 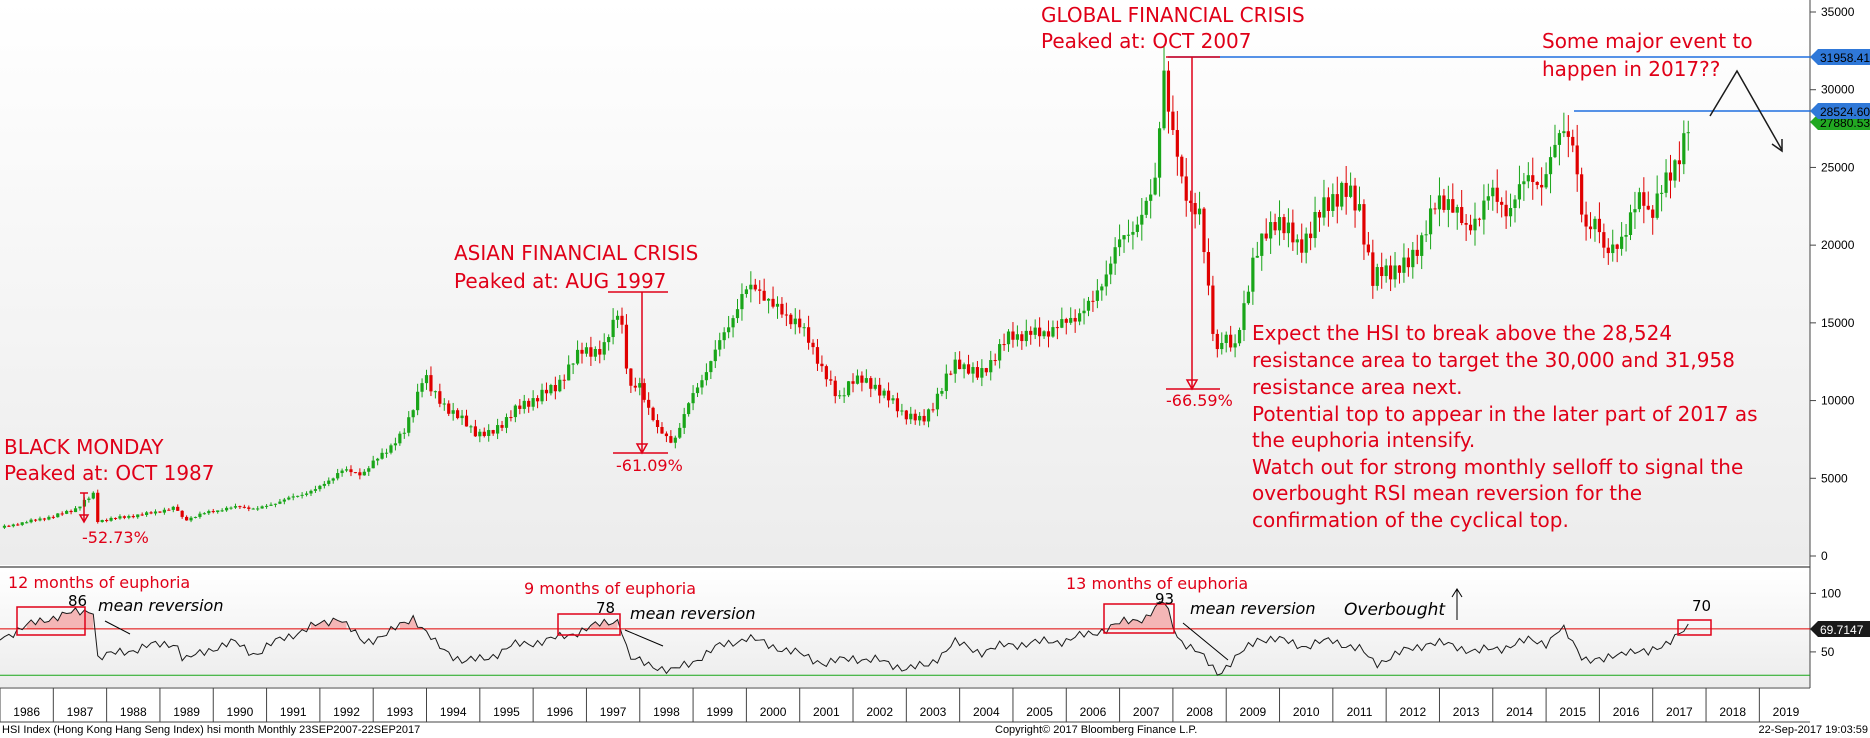 I want to click on rsi-peak-2: 78, so click(x=605, y=608).